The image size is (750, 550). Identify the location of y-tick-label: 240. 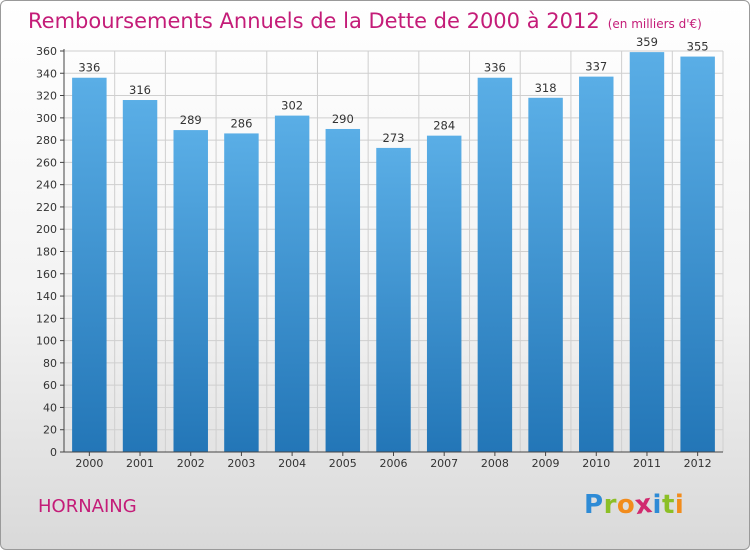
(46, 185).